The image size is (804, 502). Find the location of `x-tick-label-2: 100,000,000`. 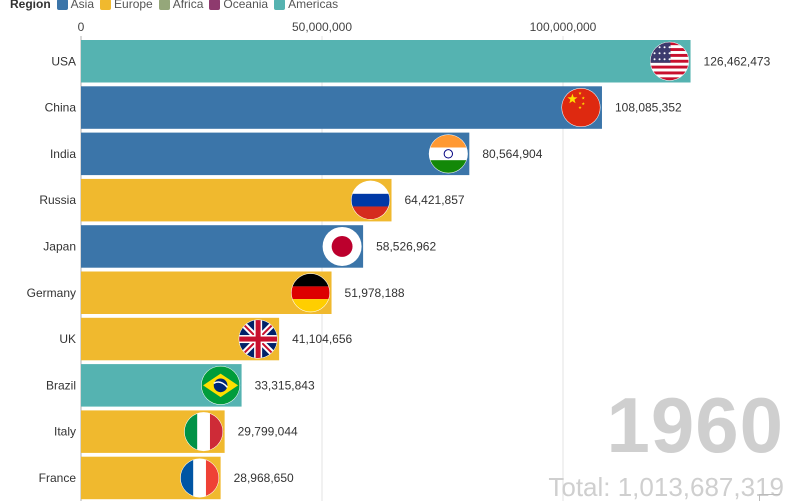

x-tick-label-2: 100,000,000 is located at coordinates (563, 27).